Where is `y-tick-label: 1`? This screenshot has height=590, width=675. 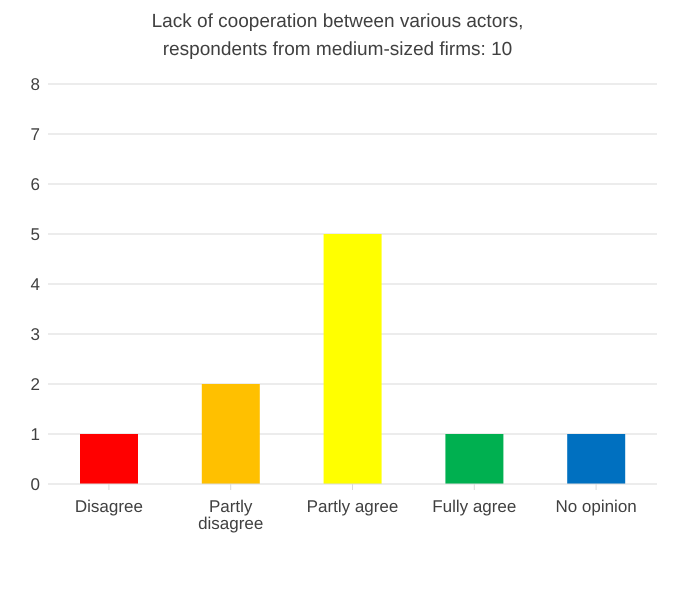 y-tick-label: 1 is located at coordinates (35, 434).